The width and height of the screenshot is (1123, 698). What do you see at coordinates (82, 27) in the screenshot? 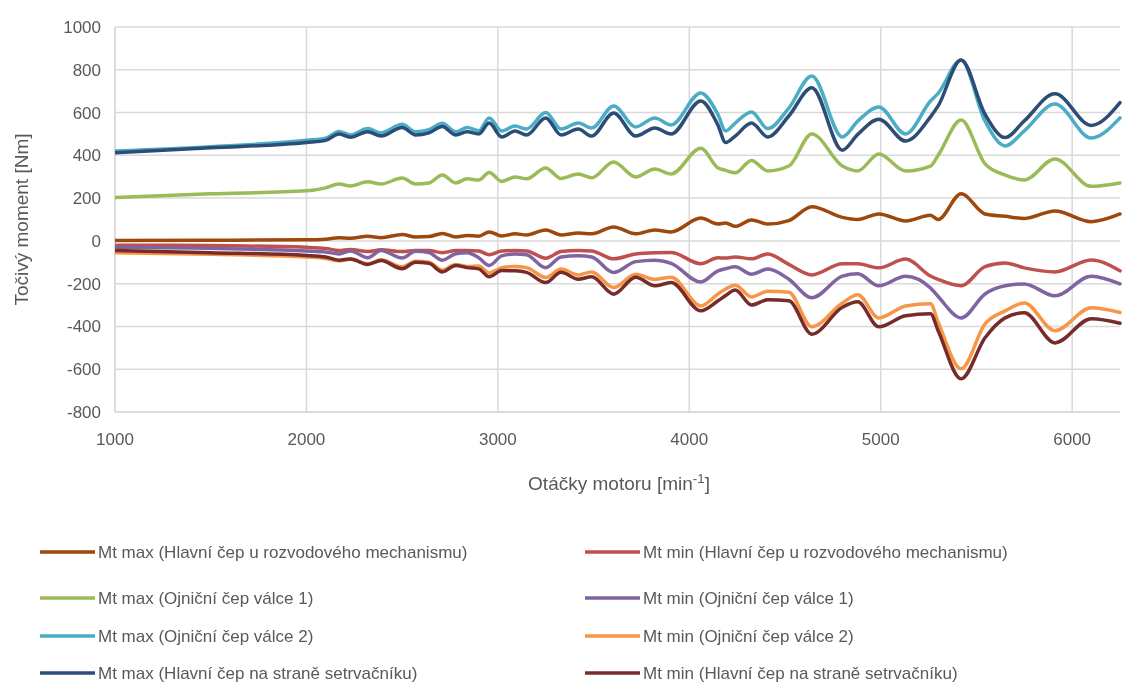
I see `y-tick-label: 1000` at bounding box center [82, 27].